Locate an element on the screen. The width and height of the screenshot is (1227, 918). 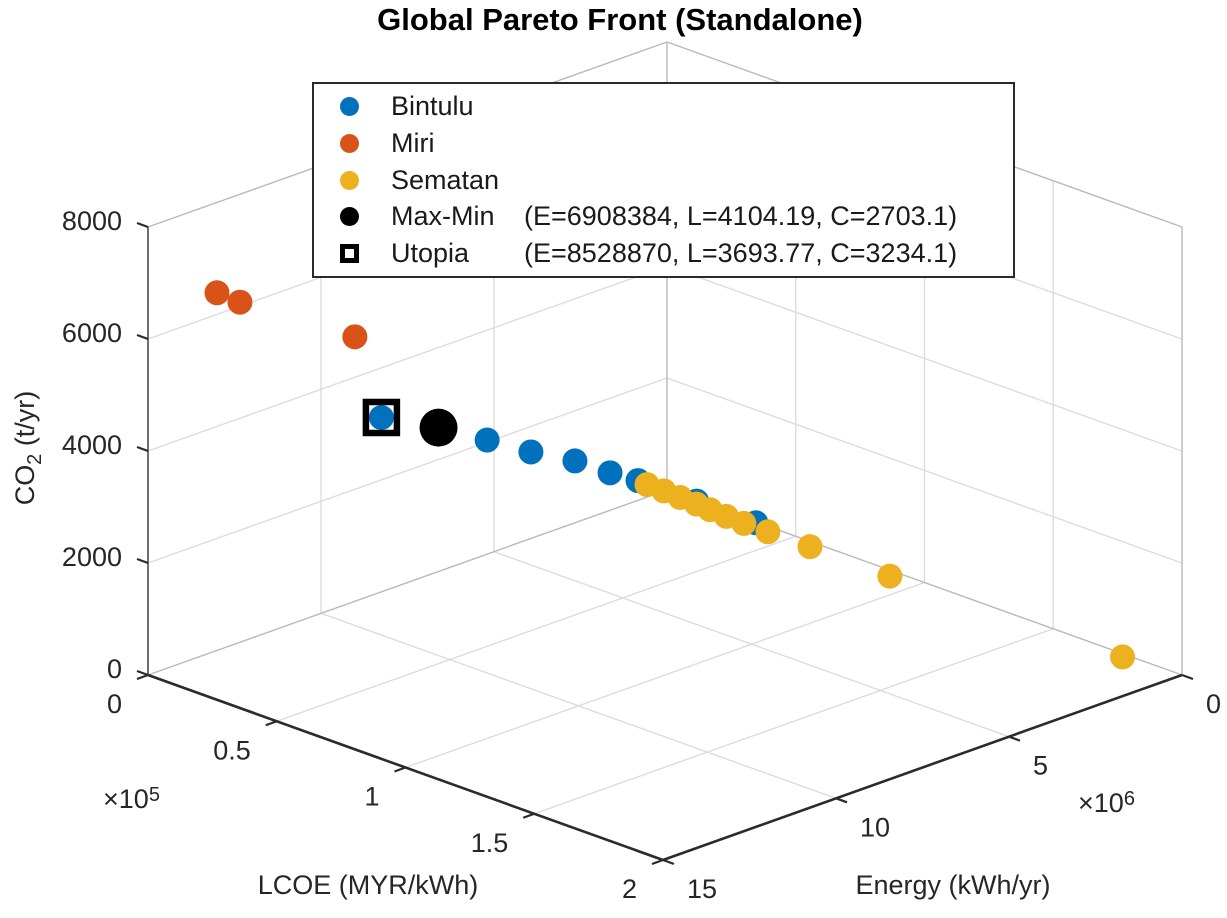
legend-item-miri: Miri is located at coordinates (663, 142).